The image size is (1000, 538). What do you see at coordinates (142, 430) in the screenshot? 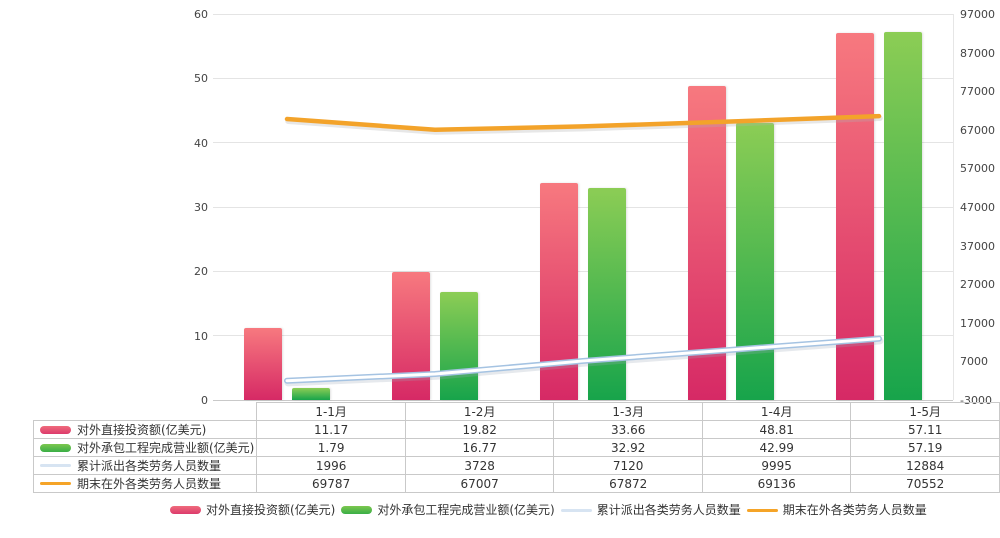
I see `series-name: 对外直接投资额(亿美元)` at bounding box center [142, 430].